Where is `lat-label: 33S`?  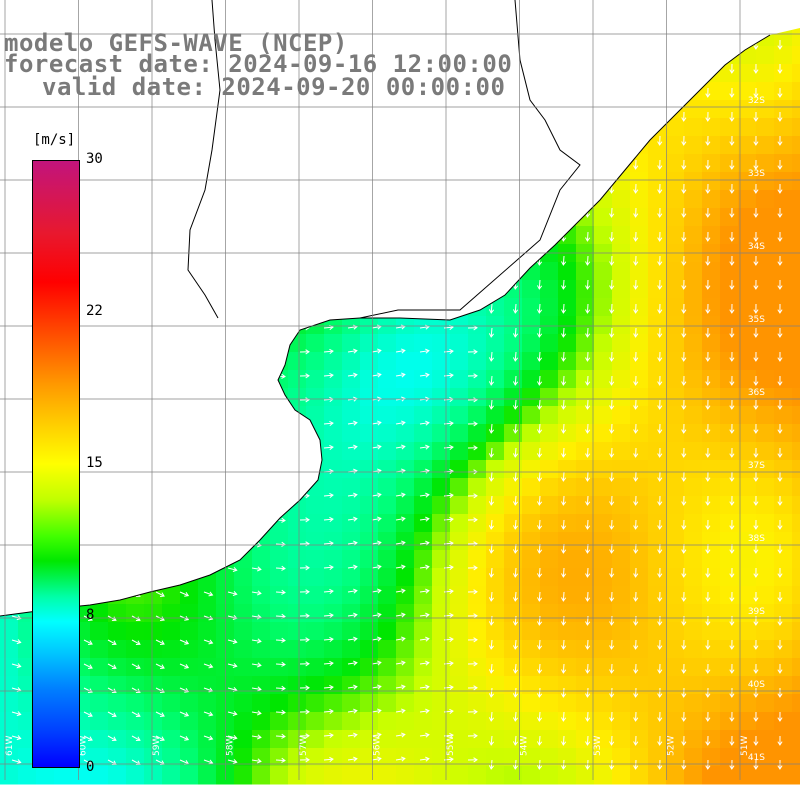 lat-label: 33S is located at coordinates (756, 174).